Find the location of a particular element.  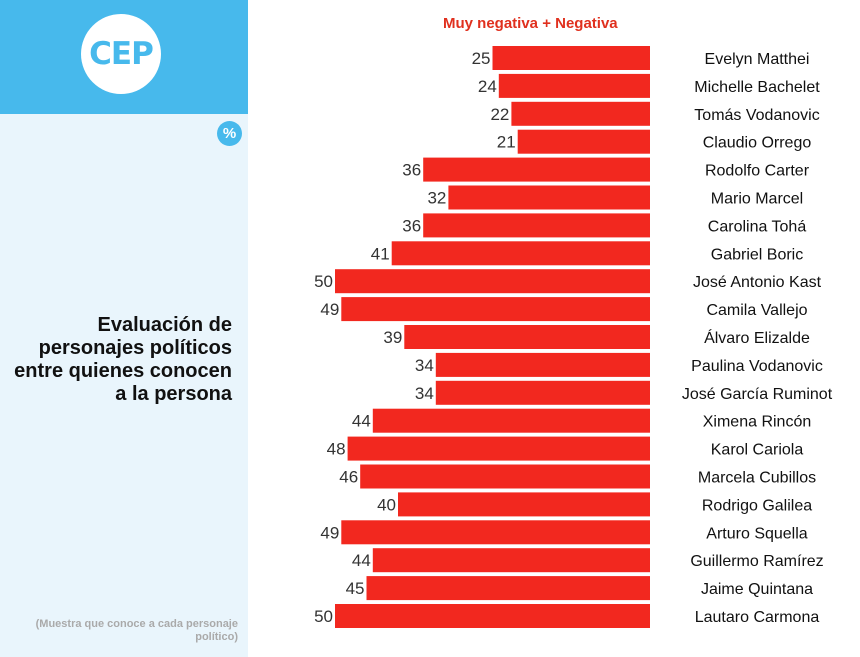

category-label: Karol Cariola is located at coordinates (757, 450).